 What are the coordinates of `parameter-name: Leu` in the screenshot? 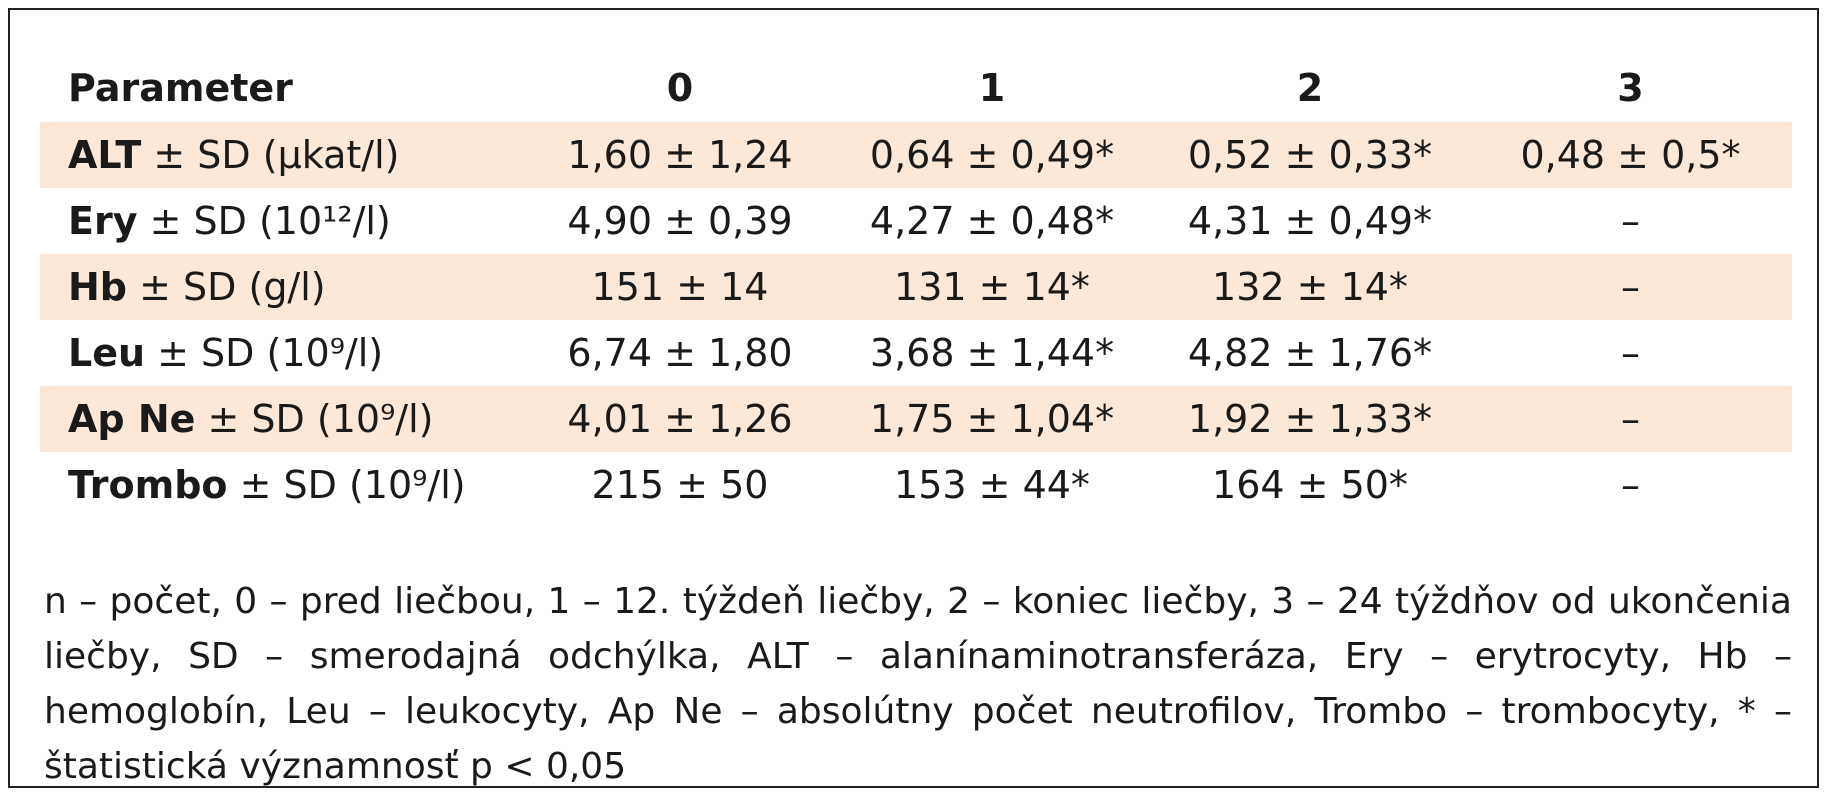 It's located at (107, 353).